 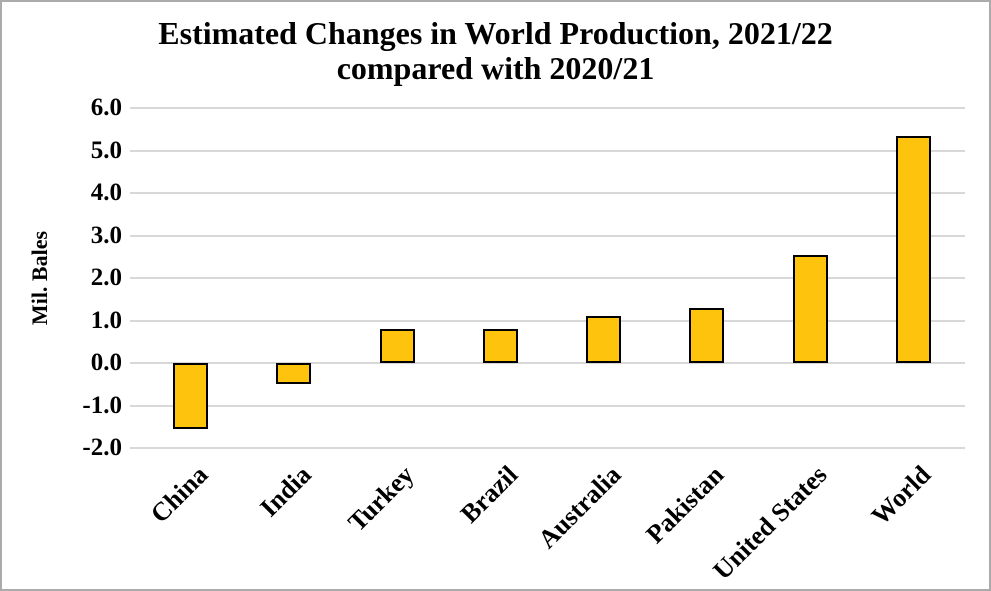 I want to click on bar-turkey, so click(x=397, y=346).